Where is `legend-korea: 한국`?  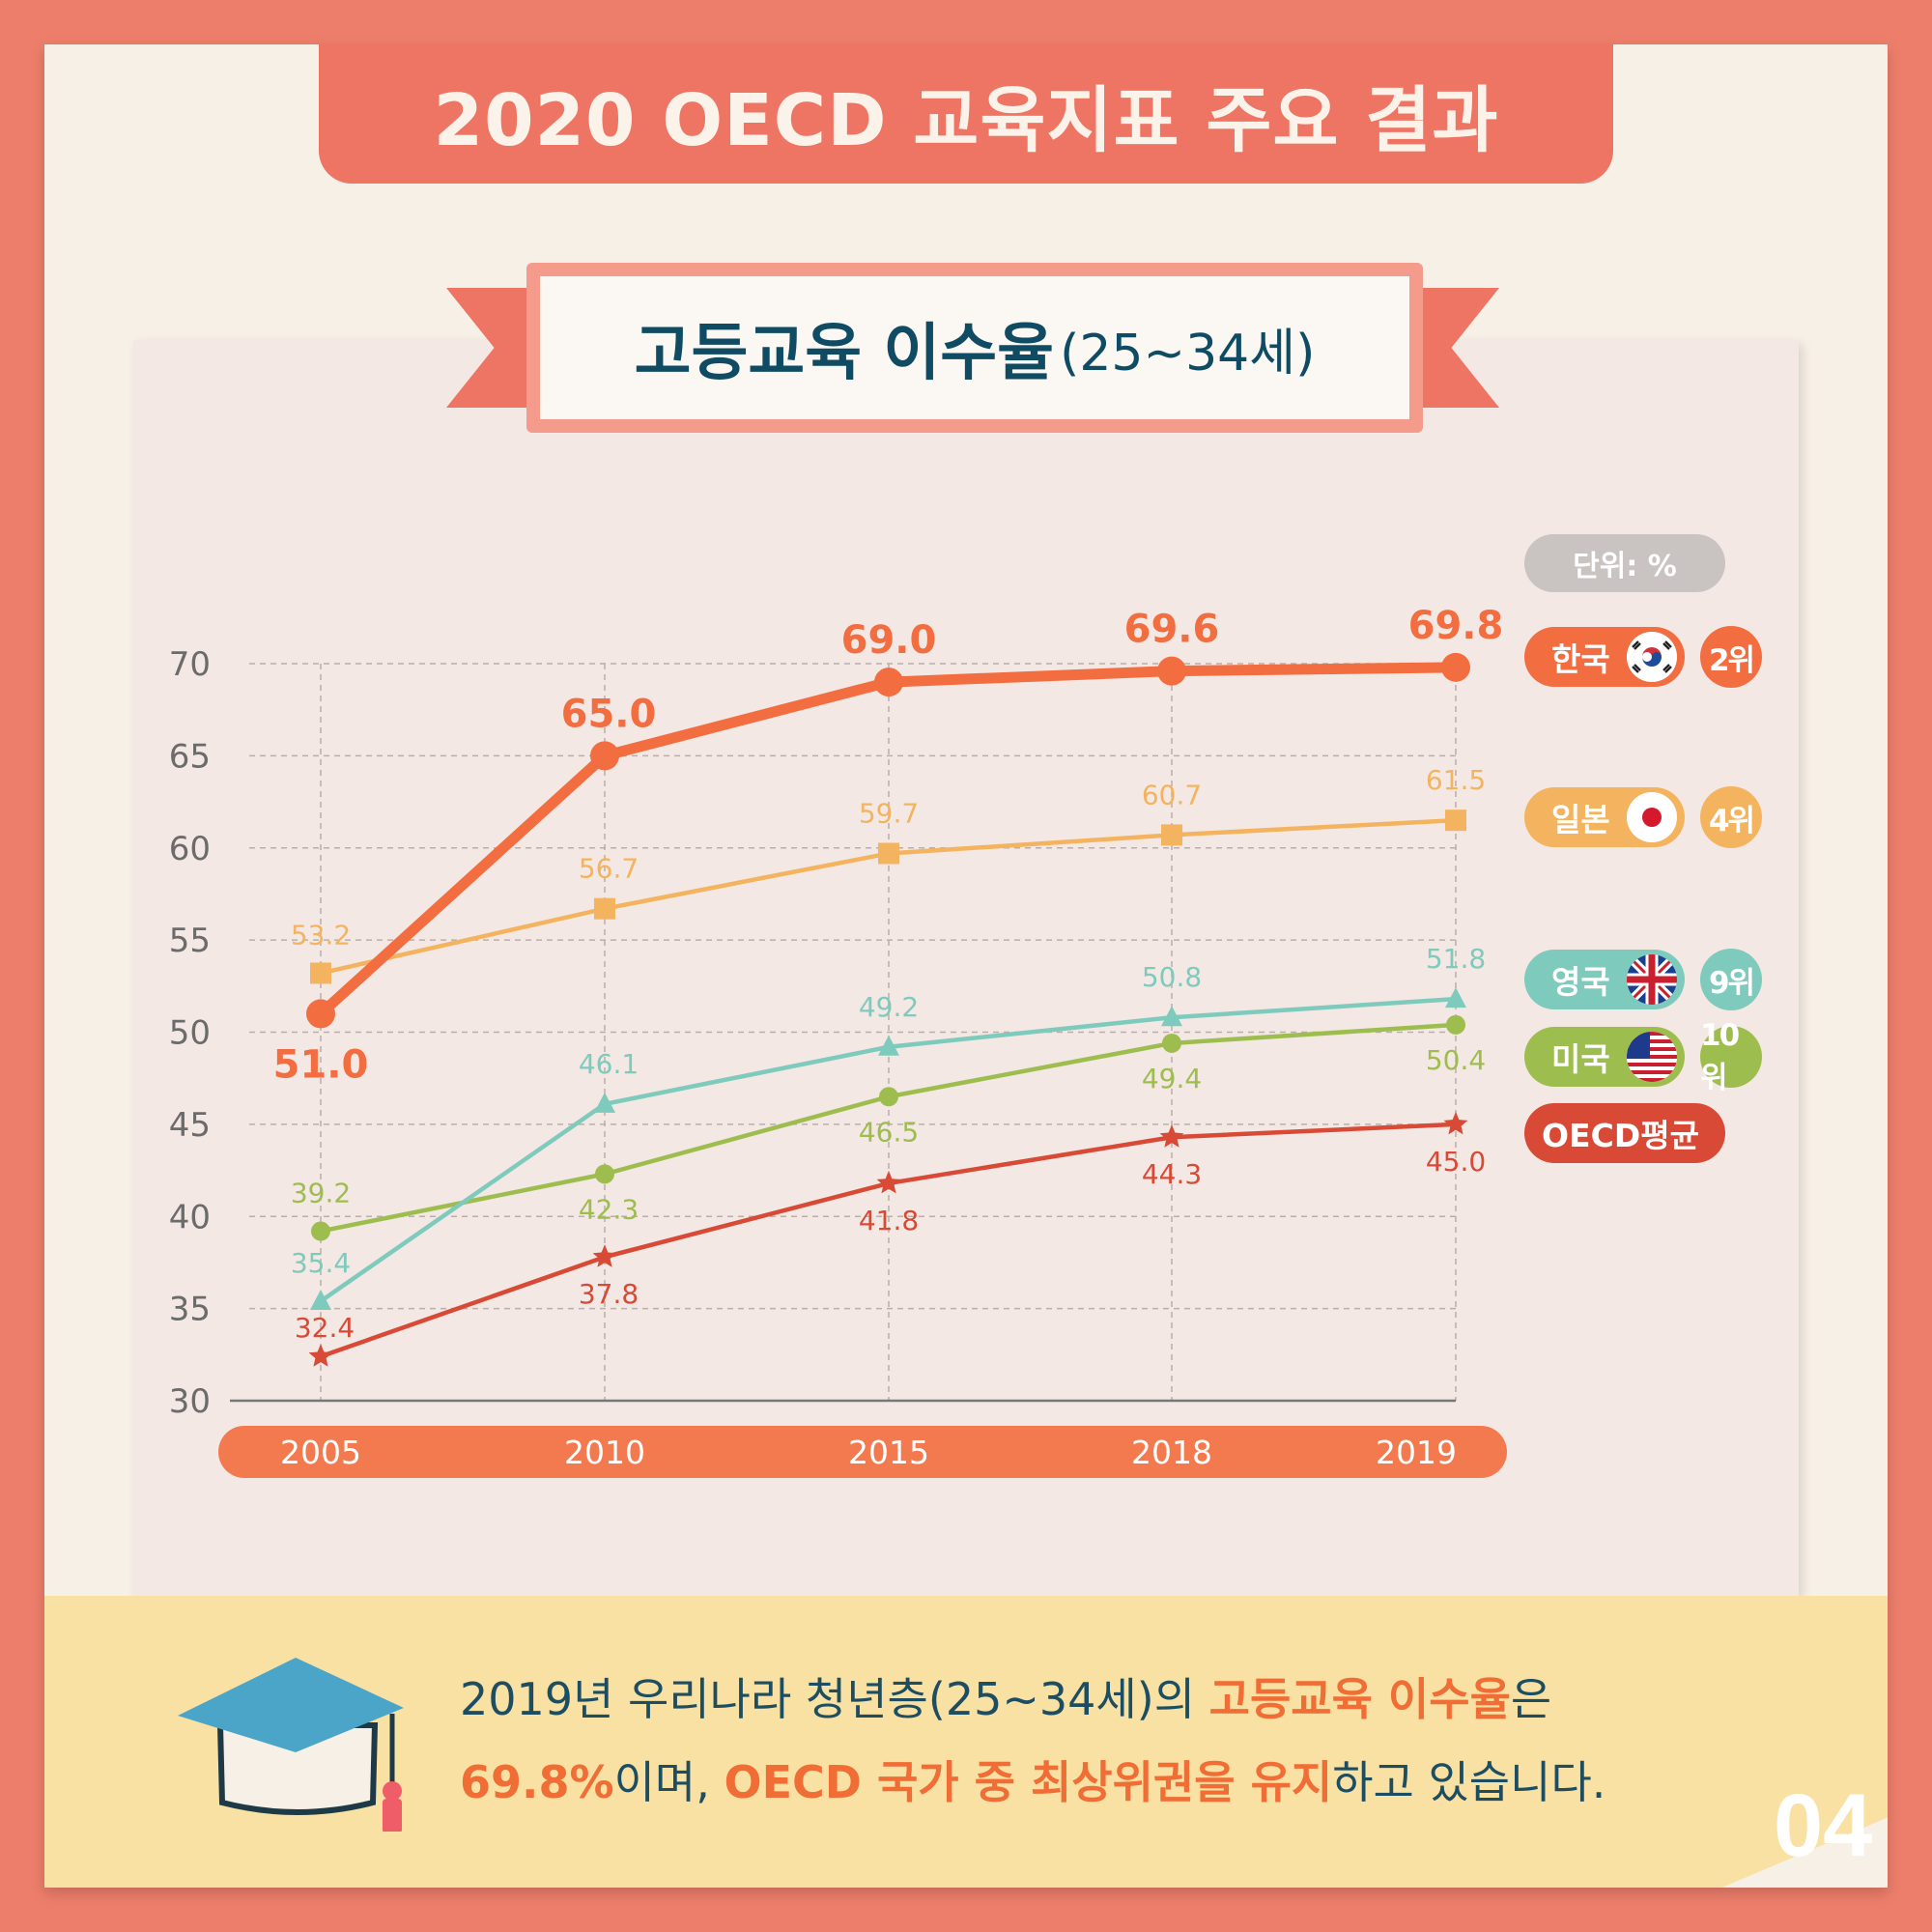
legend-korea: 한국 is located at coordinates (1604, 657).